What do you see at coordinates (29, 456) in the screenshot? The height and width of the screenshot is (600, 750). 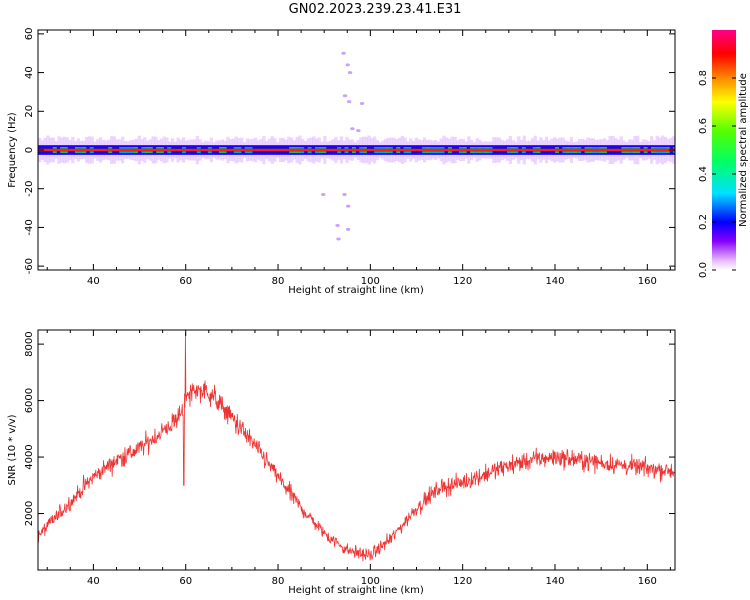 I see `snr-y-tick-label: 4000` at bounding box center [29, 456].